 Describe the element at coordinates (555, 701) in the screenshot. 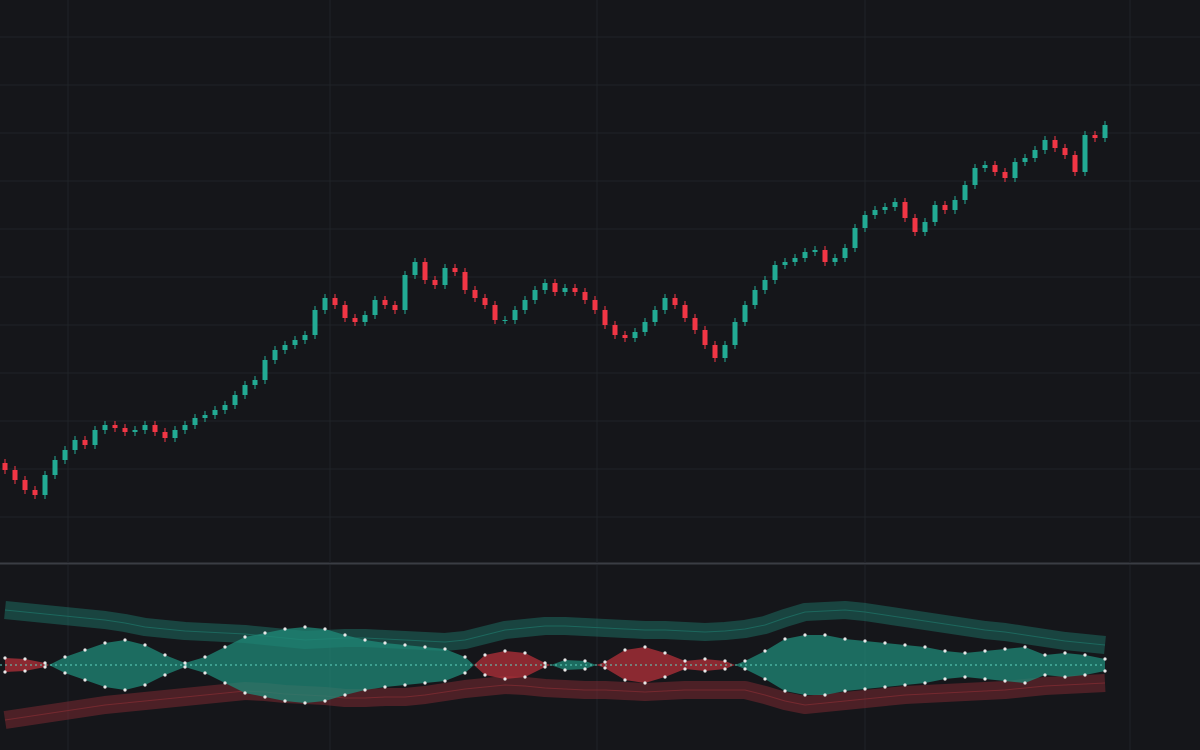

I see `band-edge` at that location.